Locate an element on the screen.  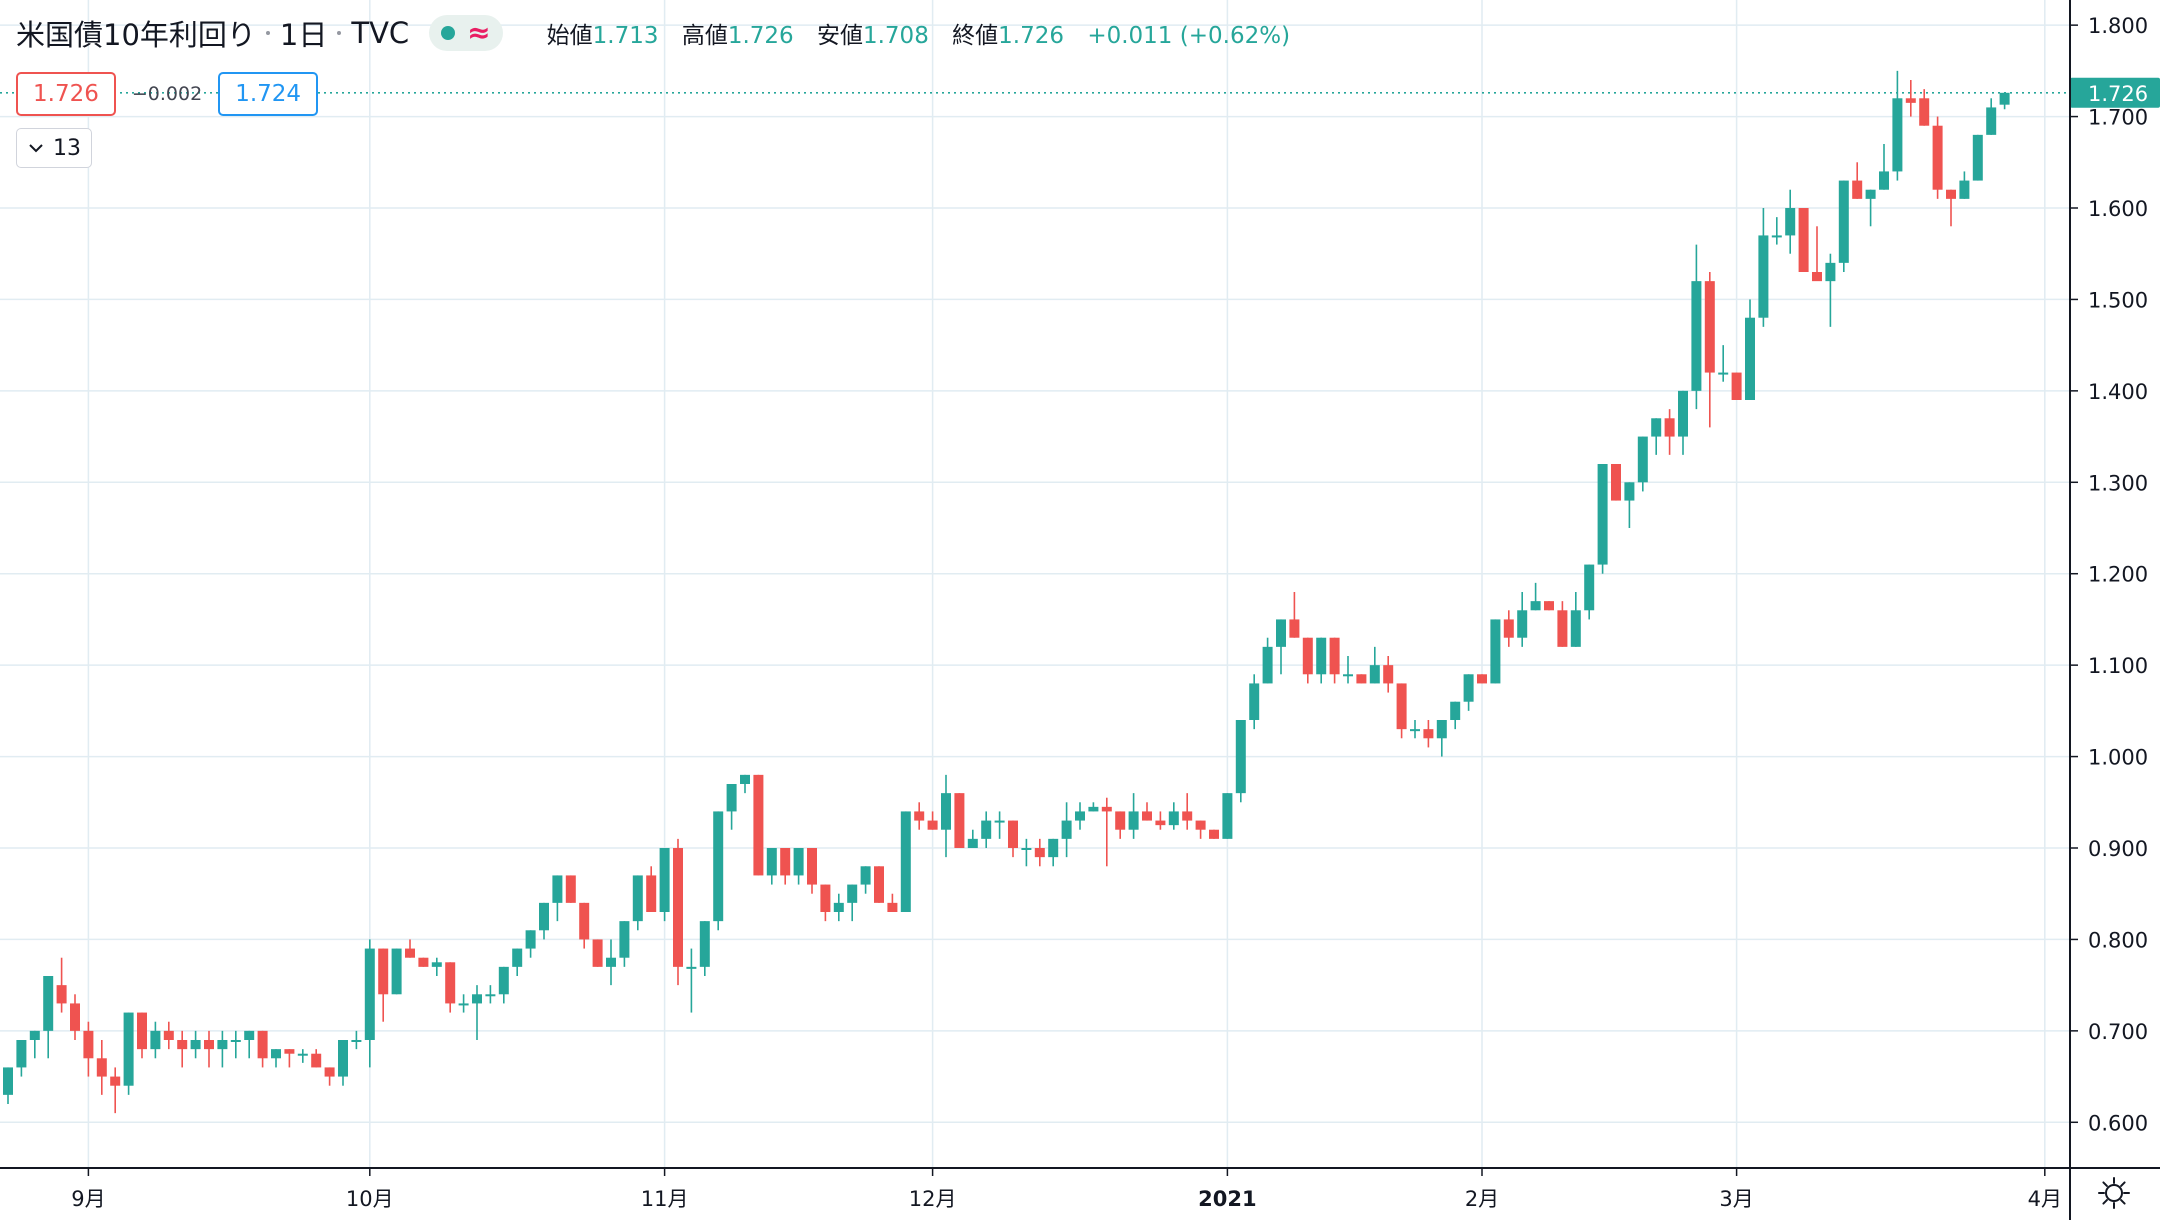
indicator-count: 13 is located at coordinates (67, 148).